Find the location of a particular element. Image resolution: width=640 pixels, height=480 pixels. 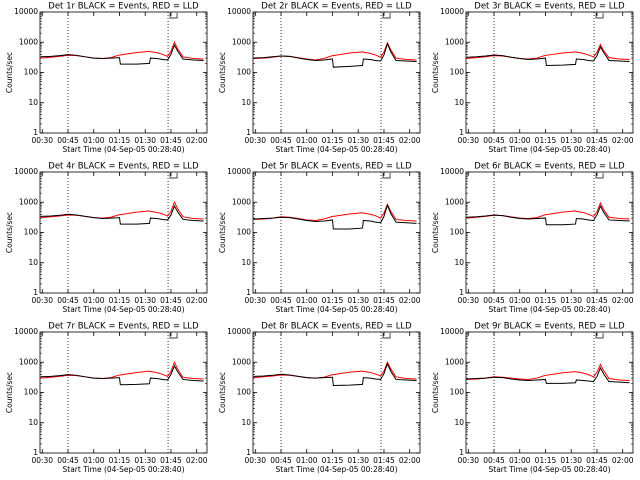

chart-title: Det 5r BLACK = Events, RED = LLD is located at coordinates (336, 167).